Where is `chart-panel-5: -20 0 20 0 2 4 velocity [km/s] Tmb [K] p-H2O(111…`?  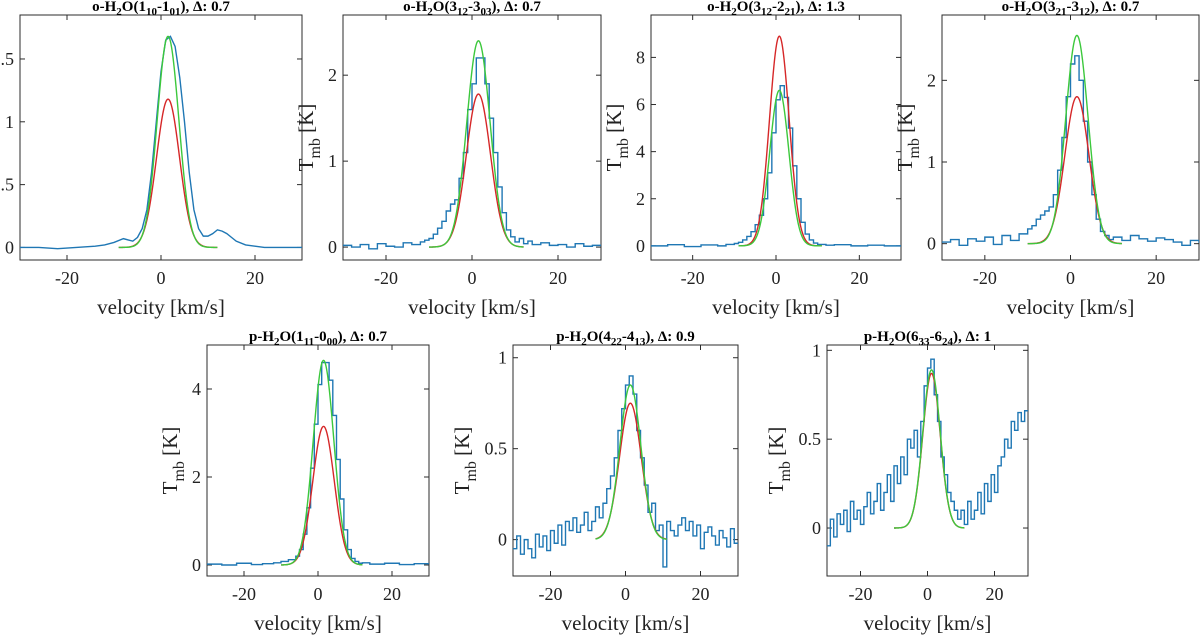
chart-panel-5: -20 0 20 0 2 4 velocity [km/s] Tmb [K] p-H2O(111… is located at coordinates (294, 482).